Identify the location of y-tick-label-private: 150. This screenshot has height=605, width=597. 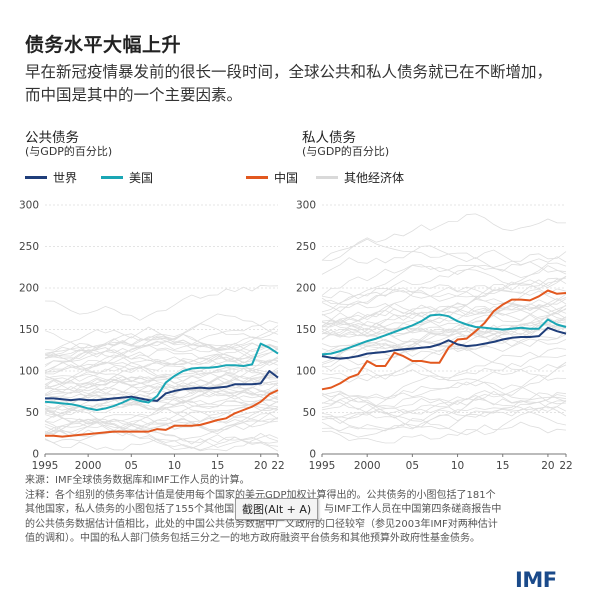
(306, 330).